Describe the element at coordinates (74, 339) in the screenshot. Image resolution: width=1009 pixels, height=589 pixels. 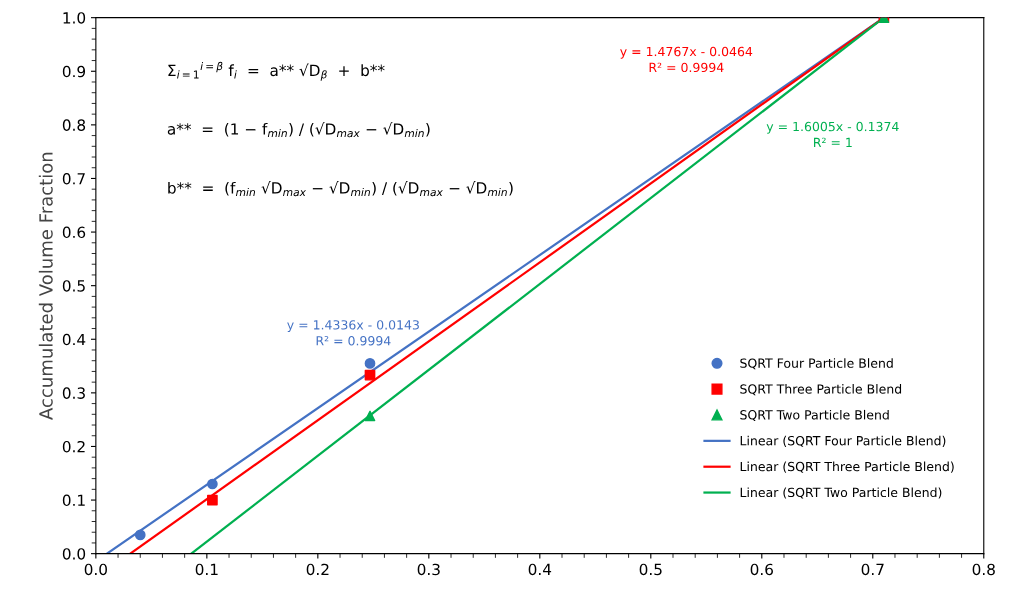
I see `y-tick-label: 0.4` at that location.